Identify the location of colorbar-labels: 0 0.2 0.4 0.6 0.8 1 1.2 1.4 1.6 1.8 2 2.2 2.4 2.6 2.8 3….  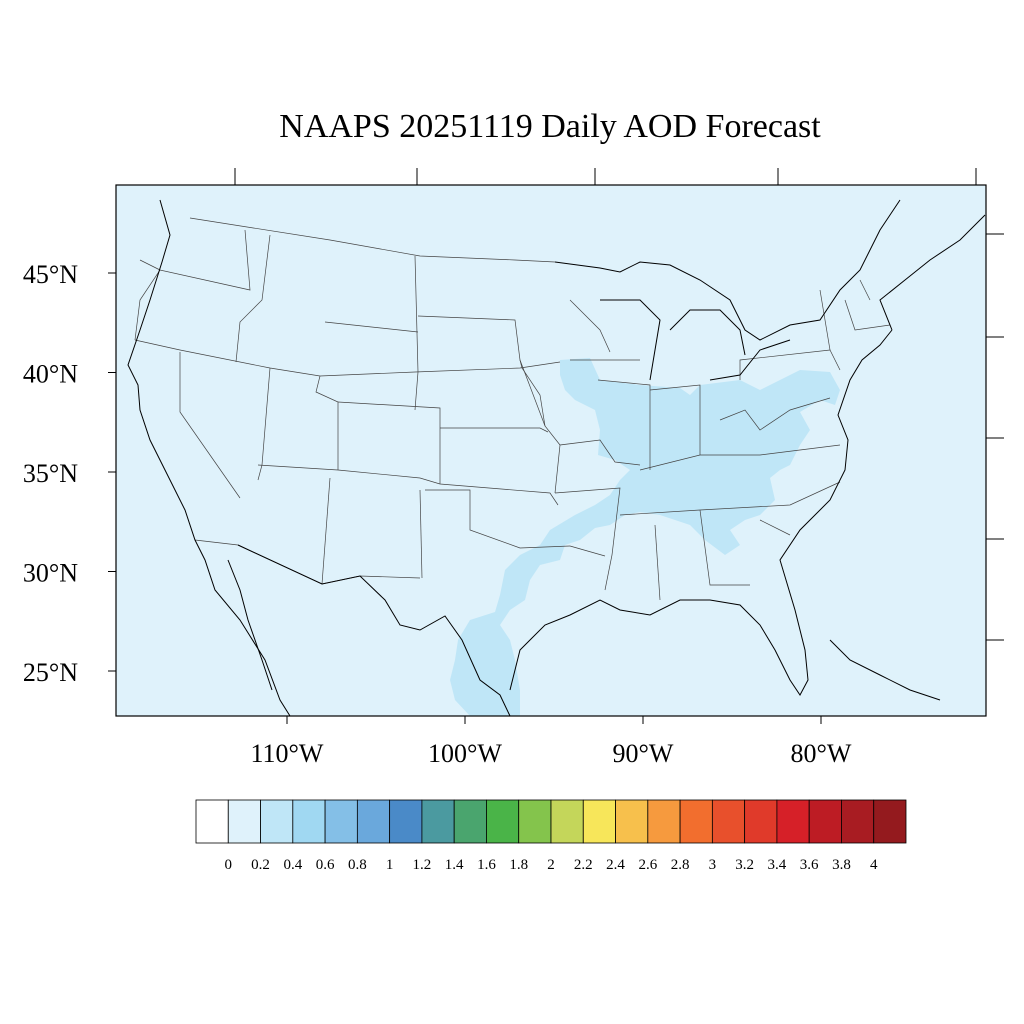
(551, 865).